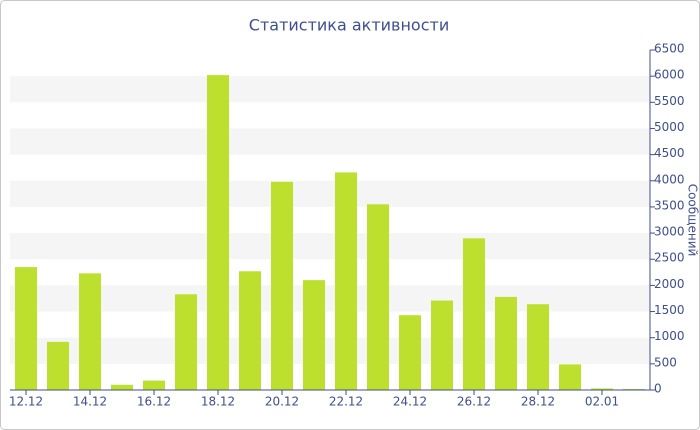 The height and width of the screenshot is (430, 700). I want to click on y-axis-title: Сообщений, so click(693, 220).